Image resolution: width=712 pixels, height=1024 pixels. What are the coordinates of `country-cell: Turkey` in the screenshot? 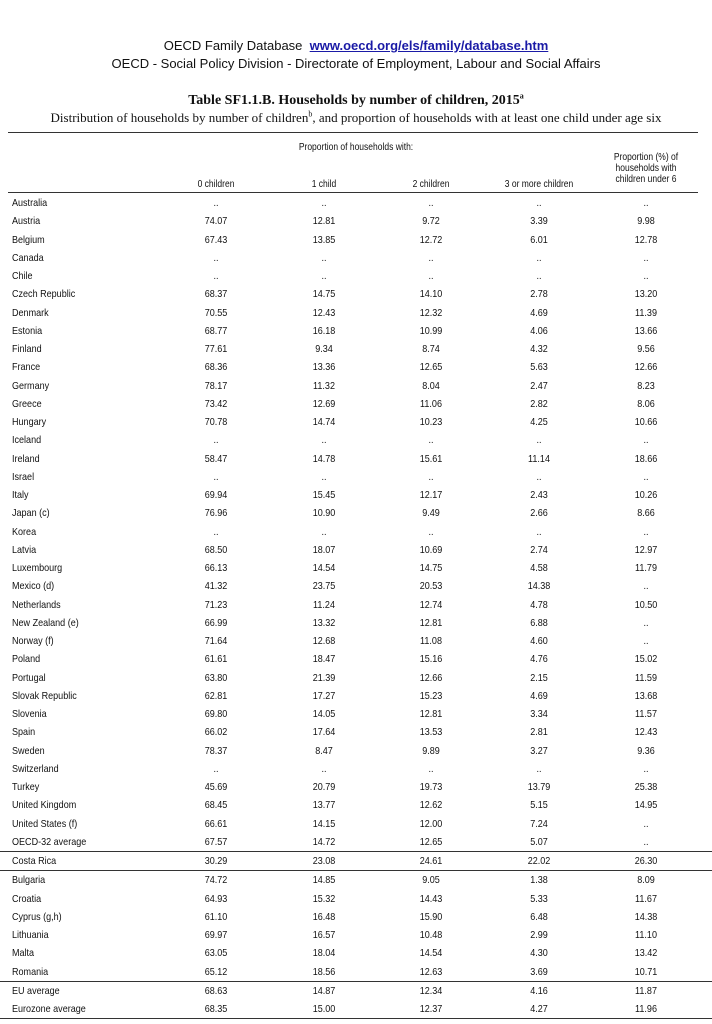 It's located at (26, 787).